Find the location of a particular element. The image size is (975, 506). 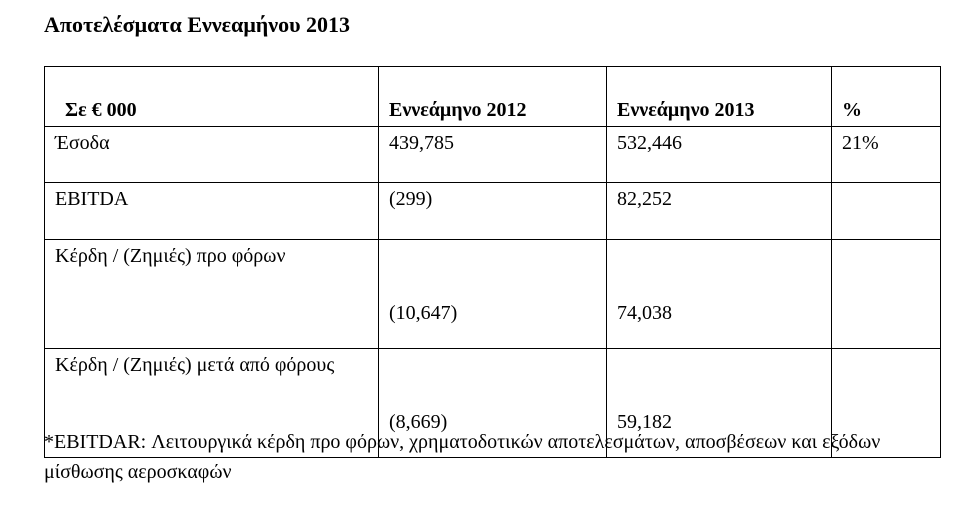

value-cell: 82,252 is located at coordinates (719, 211).